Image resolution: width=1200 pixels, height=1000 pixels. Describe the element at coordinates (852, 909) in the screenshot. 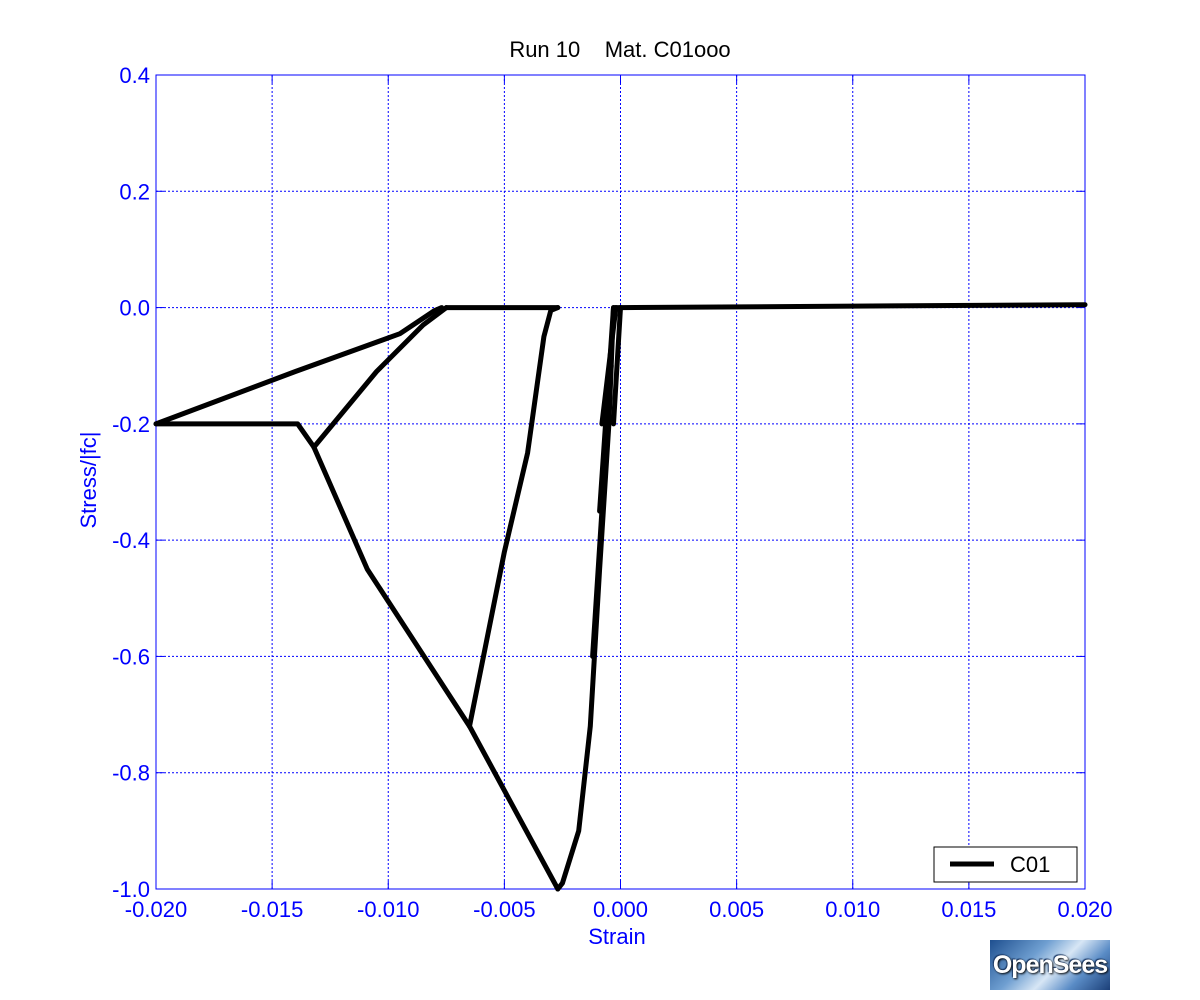

I see `x-tick-label: 0.010` at that location.